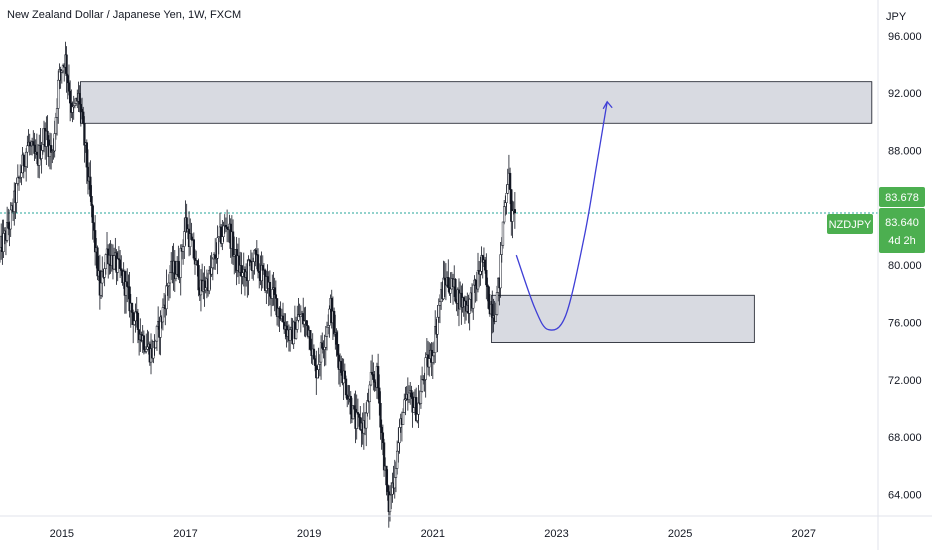 The height and width of the screenshot is (550, 932). I want to click on demand-zone, so click(623, 318).